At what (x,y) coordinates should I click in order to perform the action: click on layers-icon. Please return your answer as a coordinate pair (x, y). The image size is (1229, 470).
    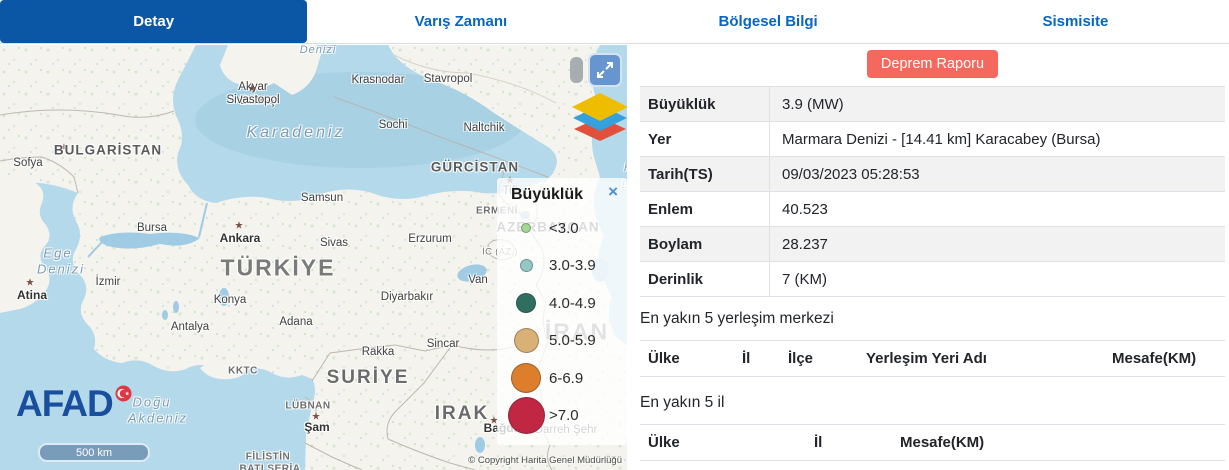
    Looking at the image, I should click on (599, 117).